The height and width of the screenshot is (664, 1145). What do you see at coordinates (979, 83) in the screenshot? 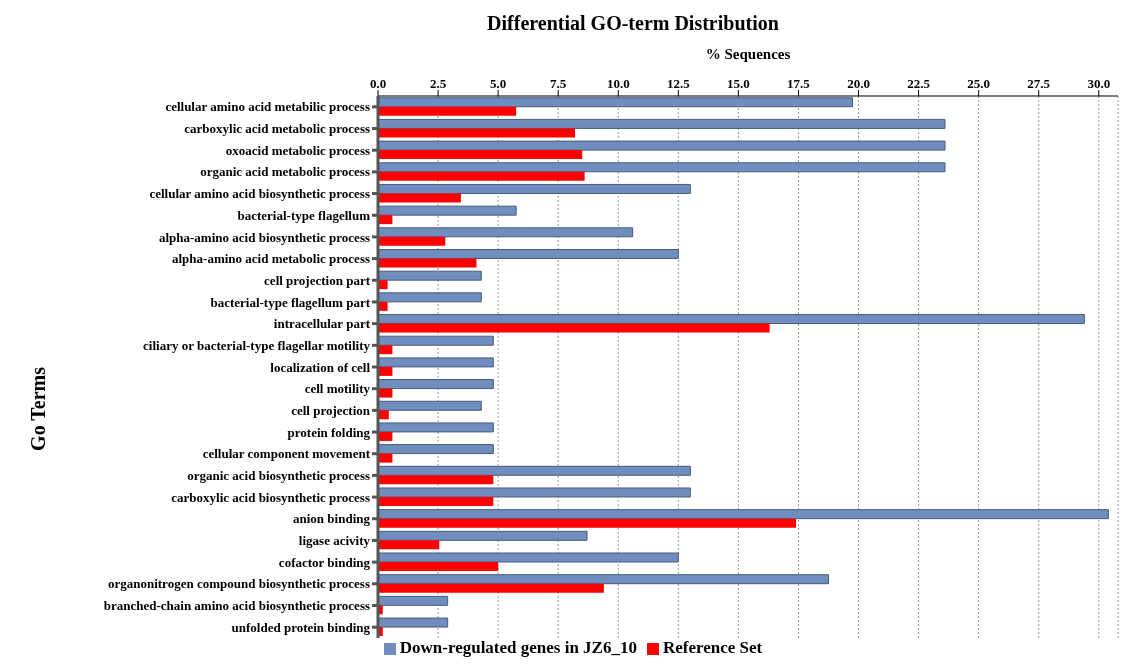
I see `x-tick-label: 25.0` at bounding box center [979, 83].